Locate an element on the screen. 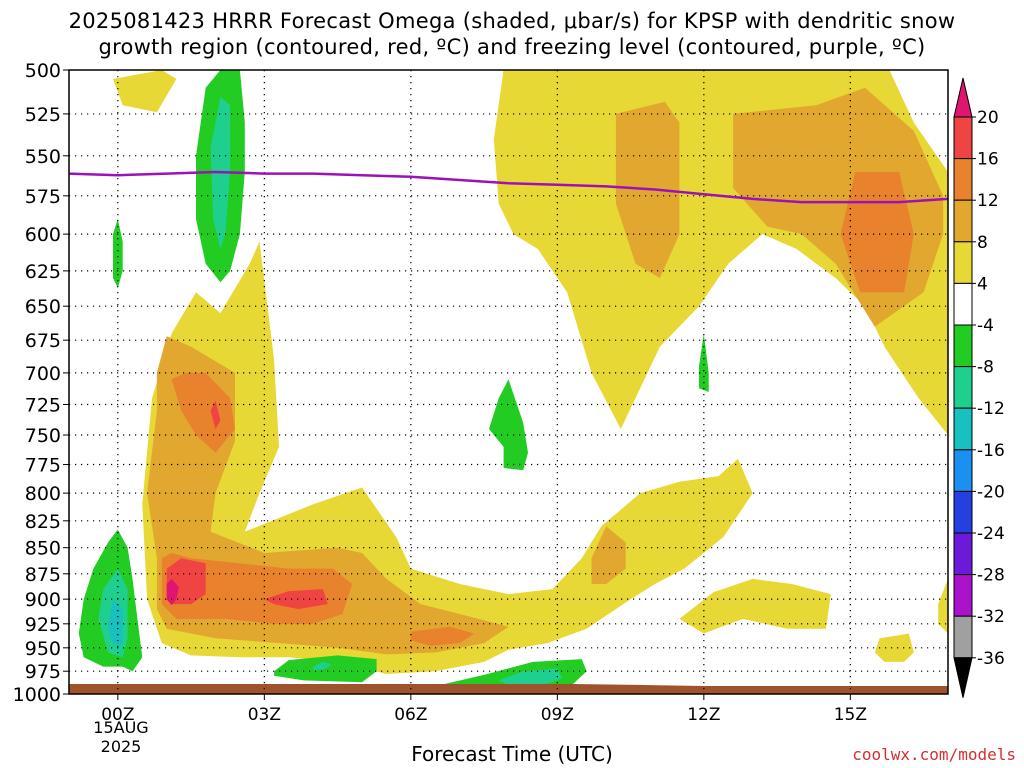  y-tick-label-550: 550 is located at coordinates (43, 157).